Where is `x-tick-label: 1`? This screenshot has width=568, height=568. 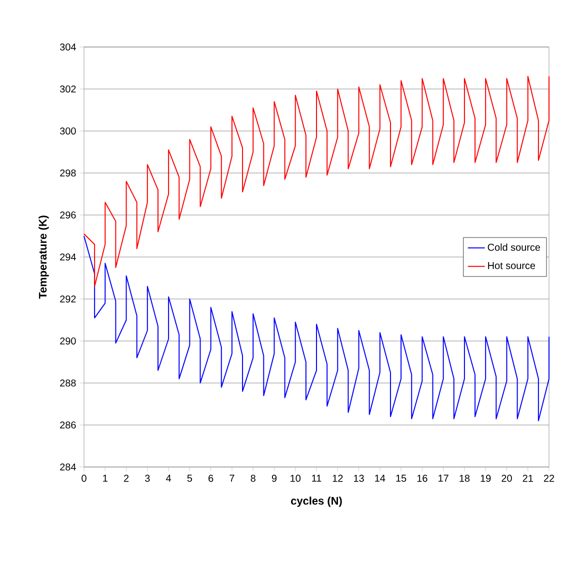
x-tick-label: 1 is located at coordinates (105, 478).